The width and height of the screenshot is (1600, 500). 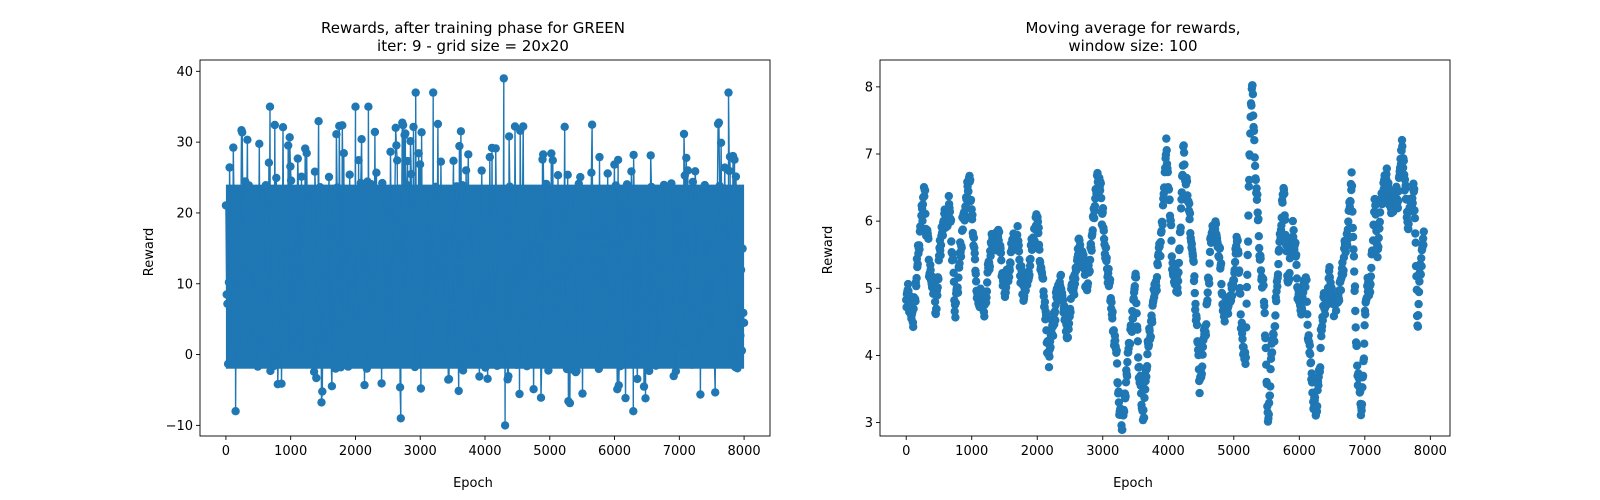 What do you see at coordinates (1168, 451) in the screenshot?
I see `moving-average-chart-x-tick-label: 4000` at bounding box center [1168, 451].